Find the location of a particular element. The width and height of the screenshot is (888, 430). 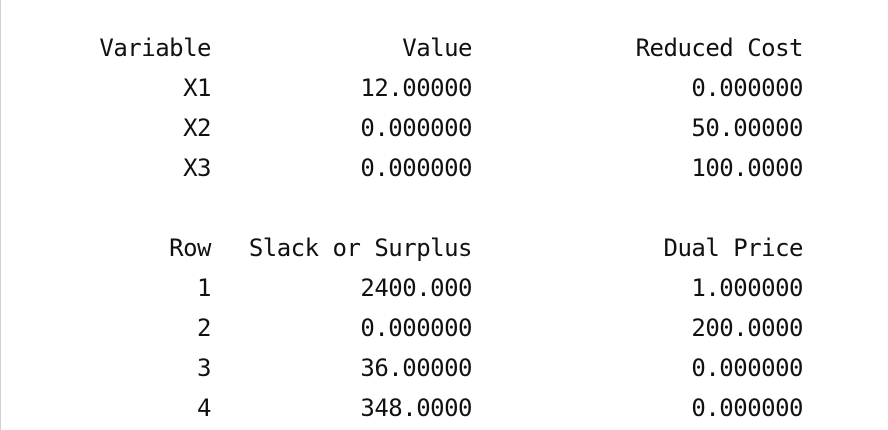

table-row: 4 348.0000 0.000000 is located at coordinates (444, 408).